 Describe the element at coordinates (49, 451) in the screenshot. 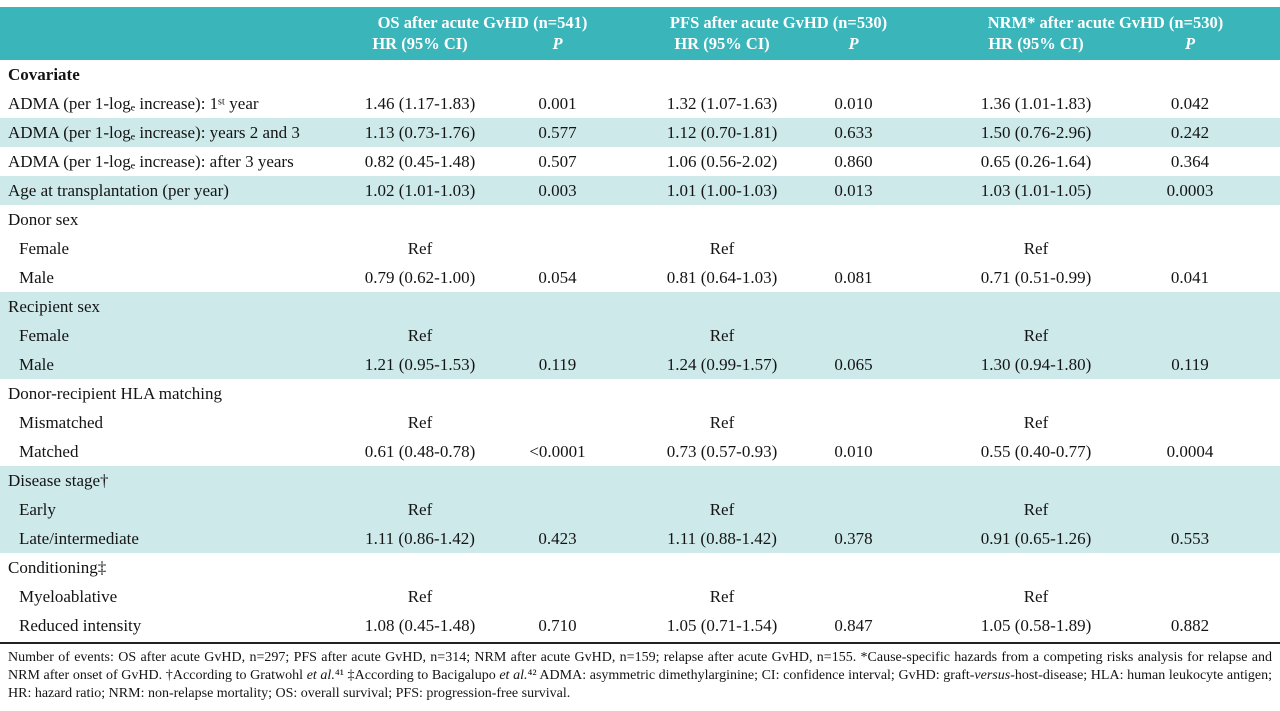

I see `row-label: Matched` at that location.